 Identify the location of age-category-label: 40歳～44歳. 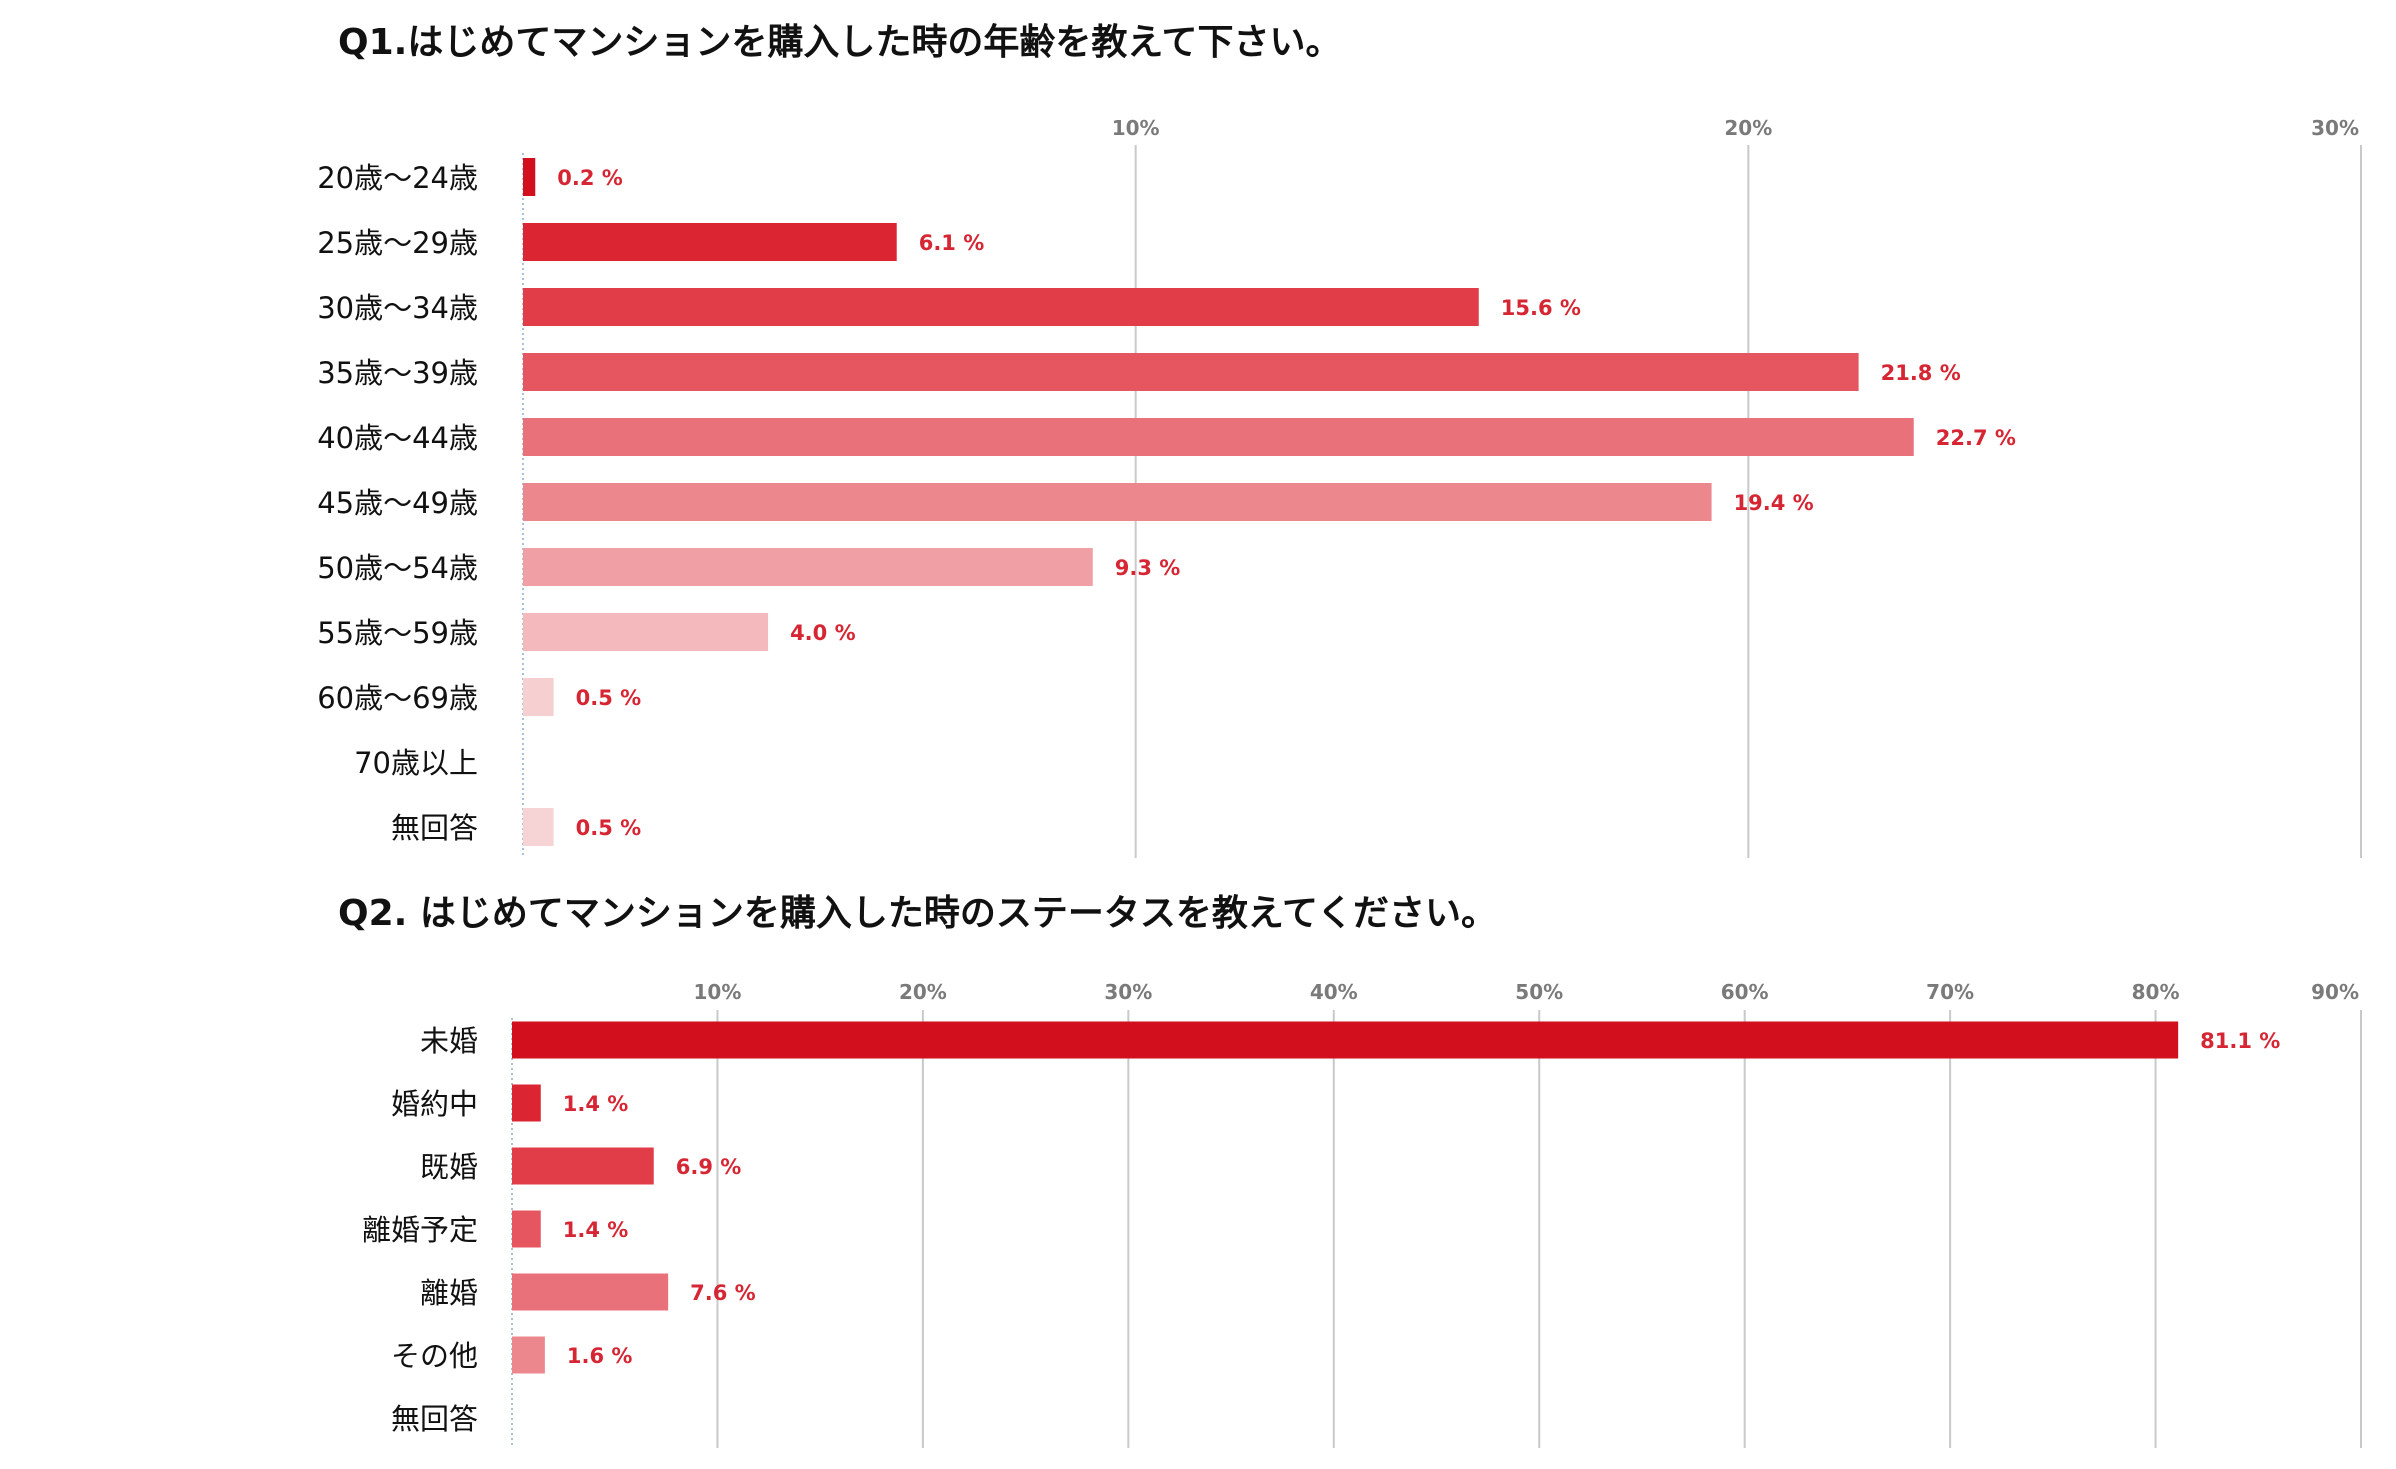
(397, 438).